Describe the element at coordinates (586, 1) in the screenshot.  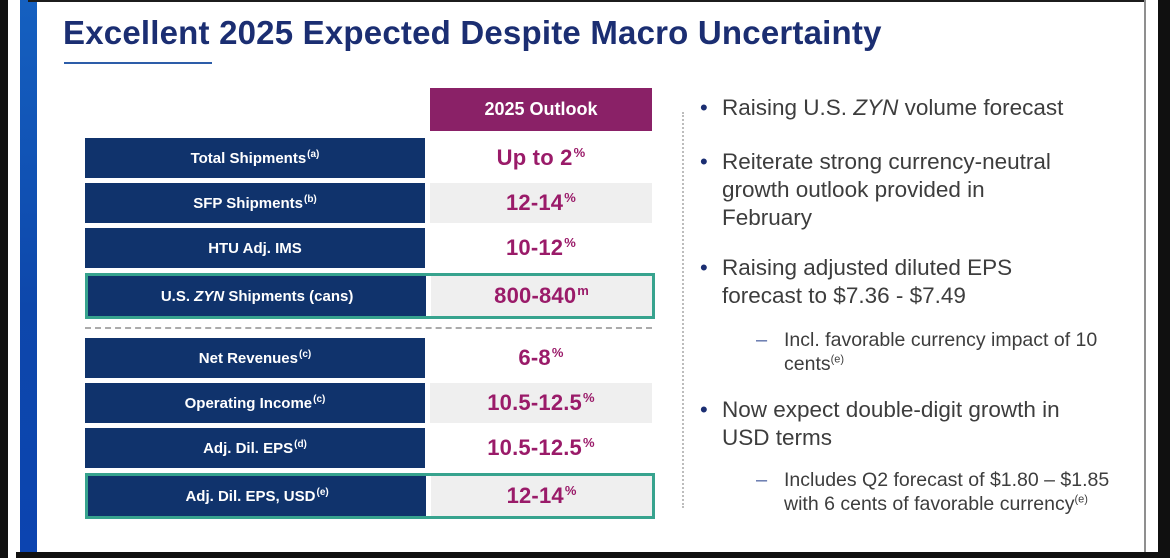
I see `top-border-line` at that location.